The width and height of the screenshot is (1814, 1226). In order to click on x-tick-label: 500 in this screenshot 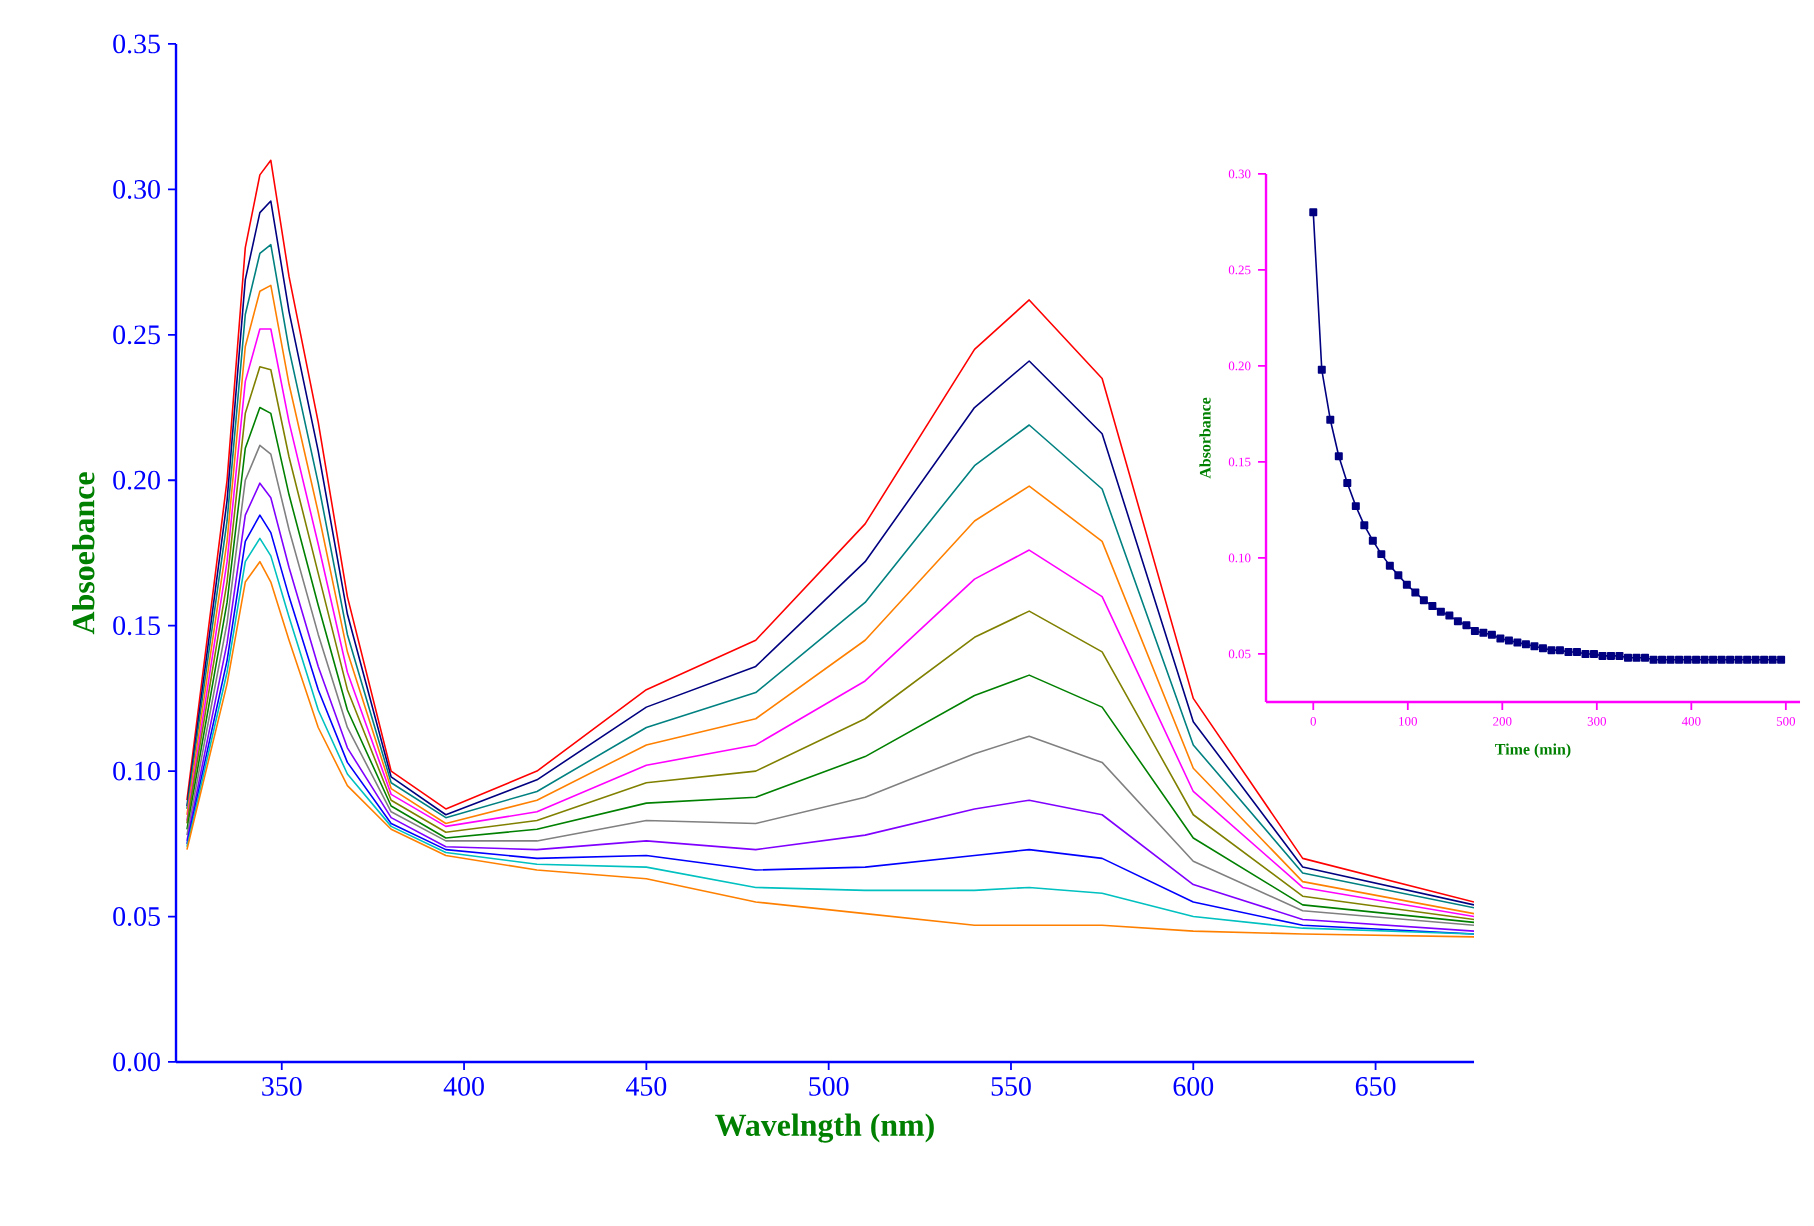, I will do `click(829, 1086)`.